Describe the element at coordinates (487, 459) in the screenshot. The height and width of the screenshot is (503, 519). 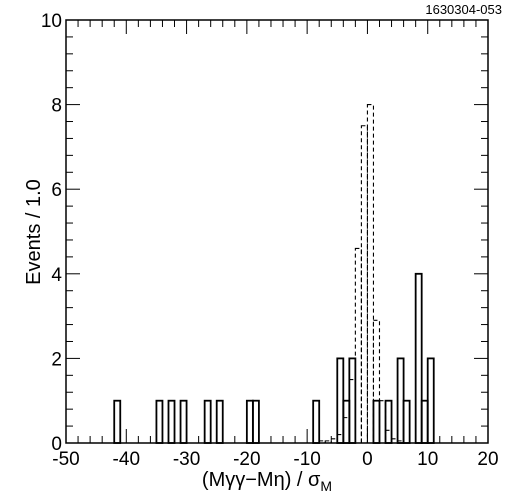
I see `x-tick-label: 20` at that location.